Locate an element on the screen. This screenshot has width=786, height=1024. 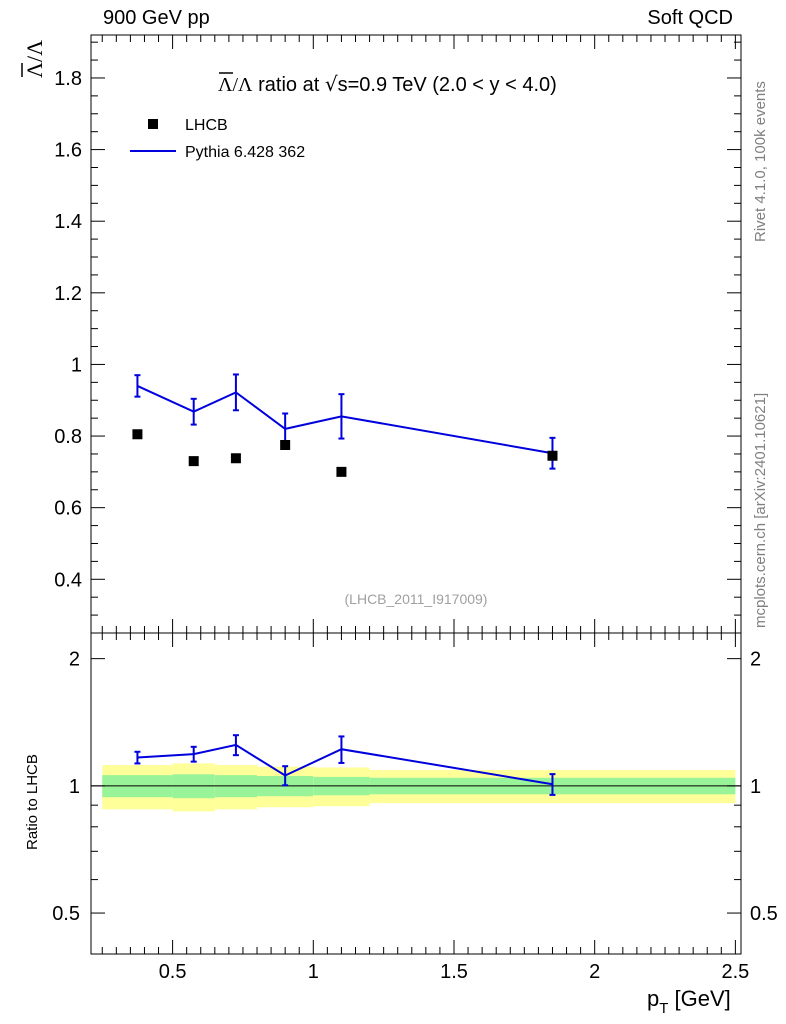
x-tick-label: 0.5 is located at coordinates (173, 972).